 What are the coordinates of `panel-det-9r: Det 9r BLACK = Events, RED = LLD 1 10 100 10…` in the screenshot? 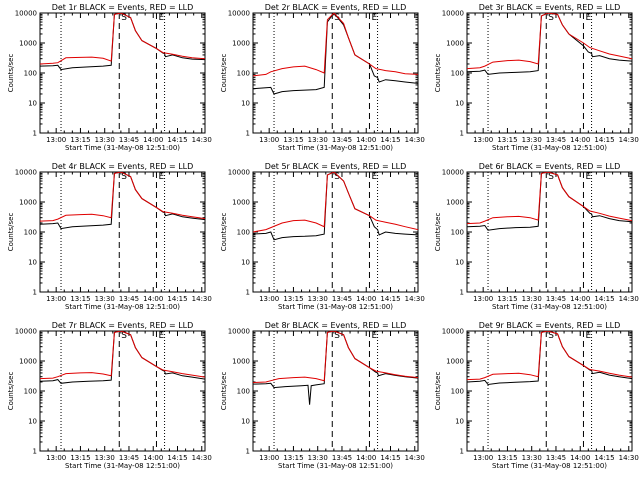 It's located at (536, 395).